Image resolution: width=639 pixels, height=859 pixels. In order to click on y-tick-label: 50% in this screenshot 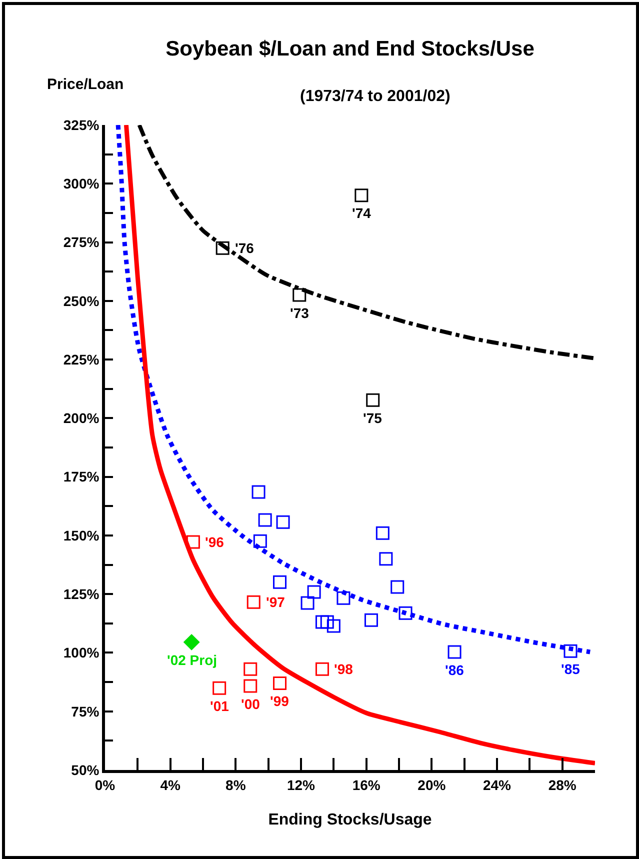, I will do `click(85, 770)`.